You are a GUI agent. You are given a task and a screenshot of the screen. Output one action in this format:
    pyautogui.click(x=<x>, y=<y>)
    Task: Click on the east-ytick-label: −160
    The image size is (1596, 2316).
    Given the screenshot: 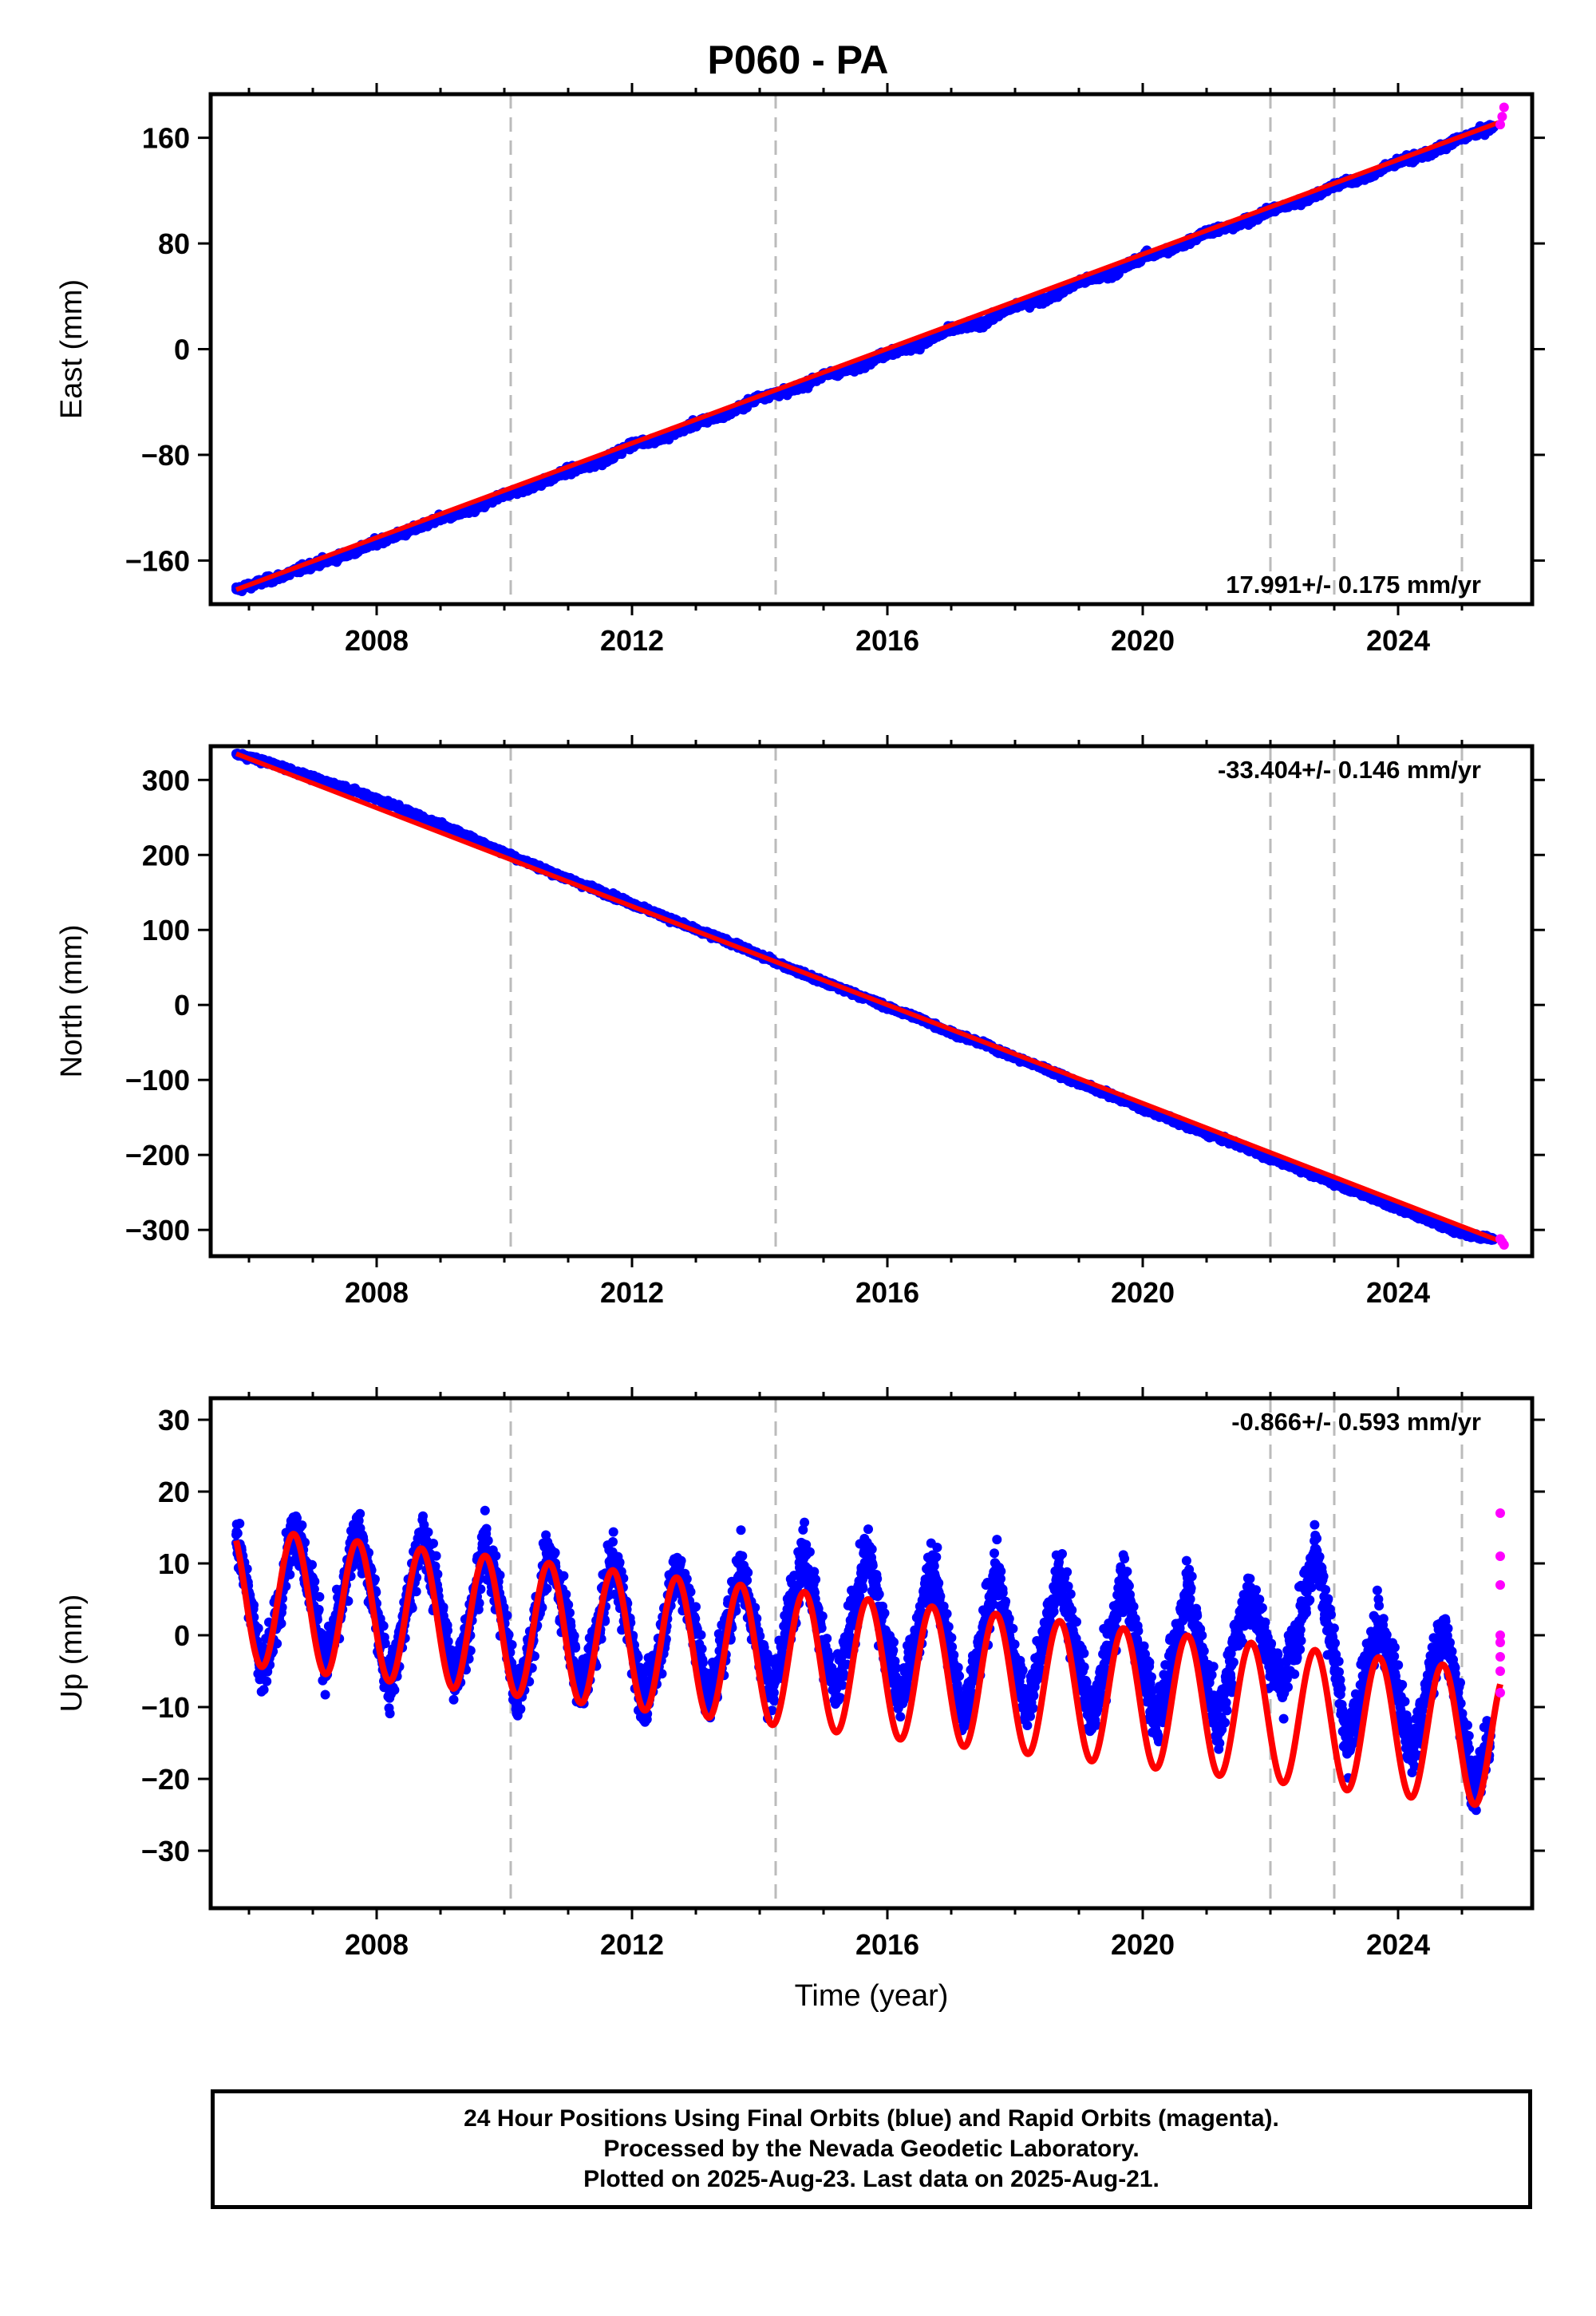 What is the action you would take?
    pyautogui.click(x=157, y=560)
    